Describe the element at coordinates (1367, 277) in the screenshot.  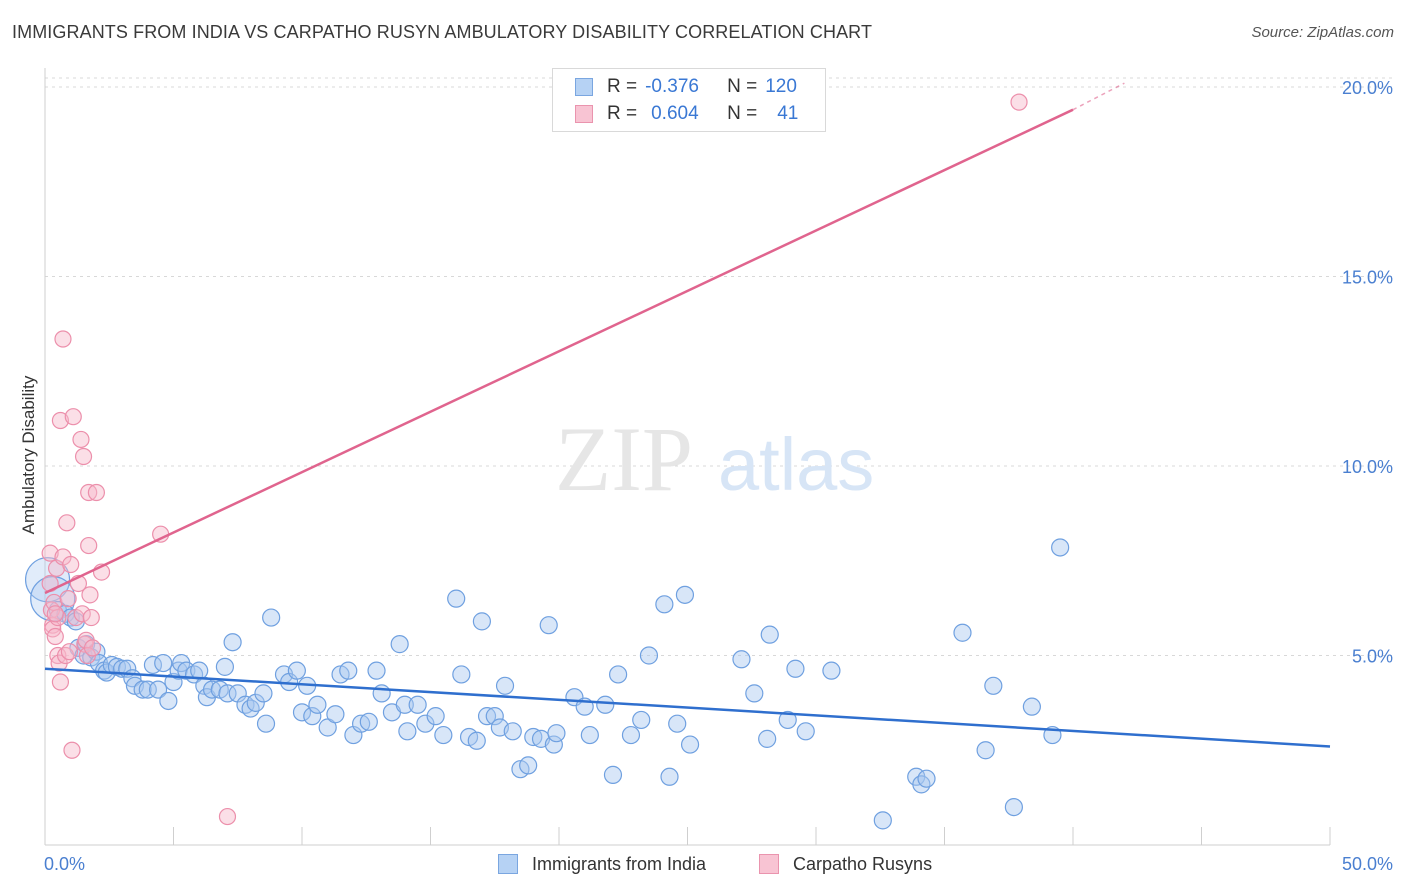
I see `y-tick-label: 15.0%` at that location.